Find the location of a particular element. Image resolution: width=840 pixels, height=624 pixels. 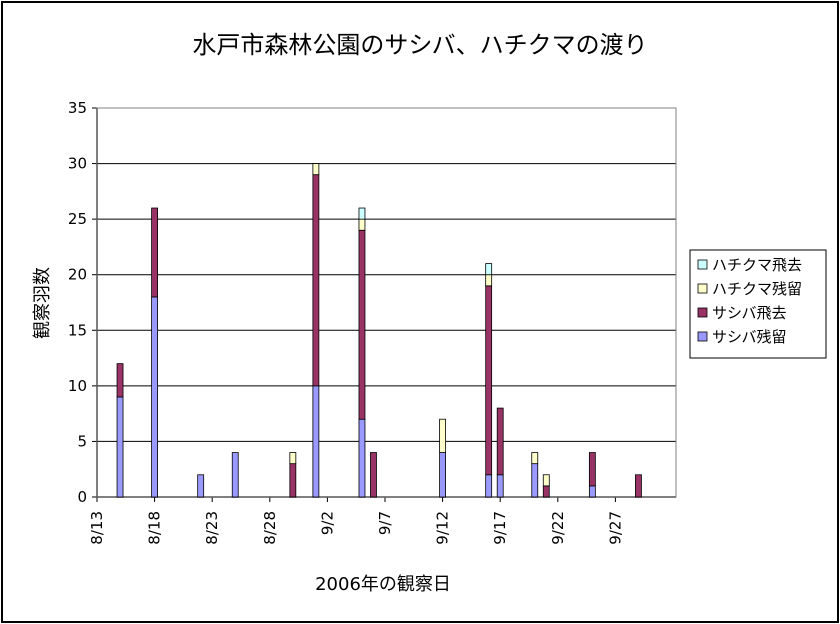

legend-label: サシバ飛去 is located at coordinates (749, 313).